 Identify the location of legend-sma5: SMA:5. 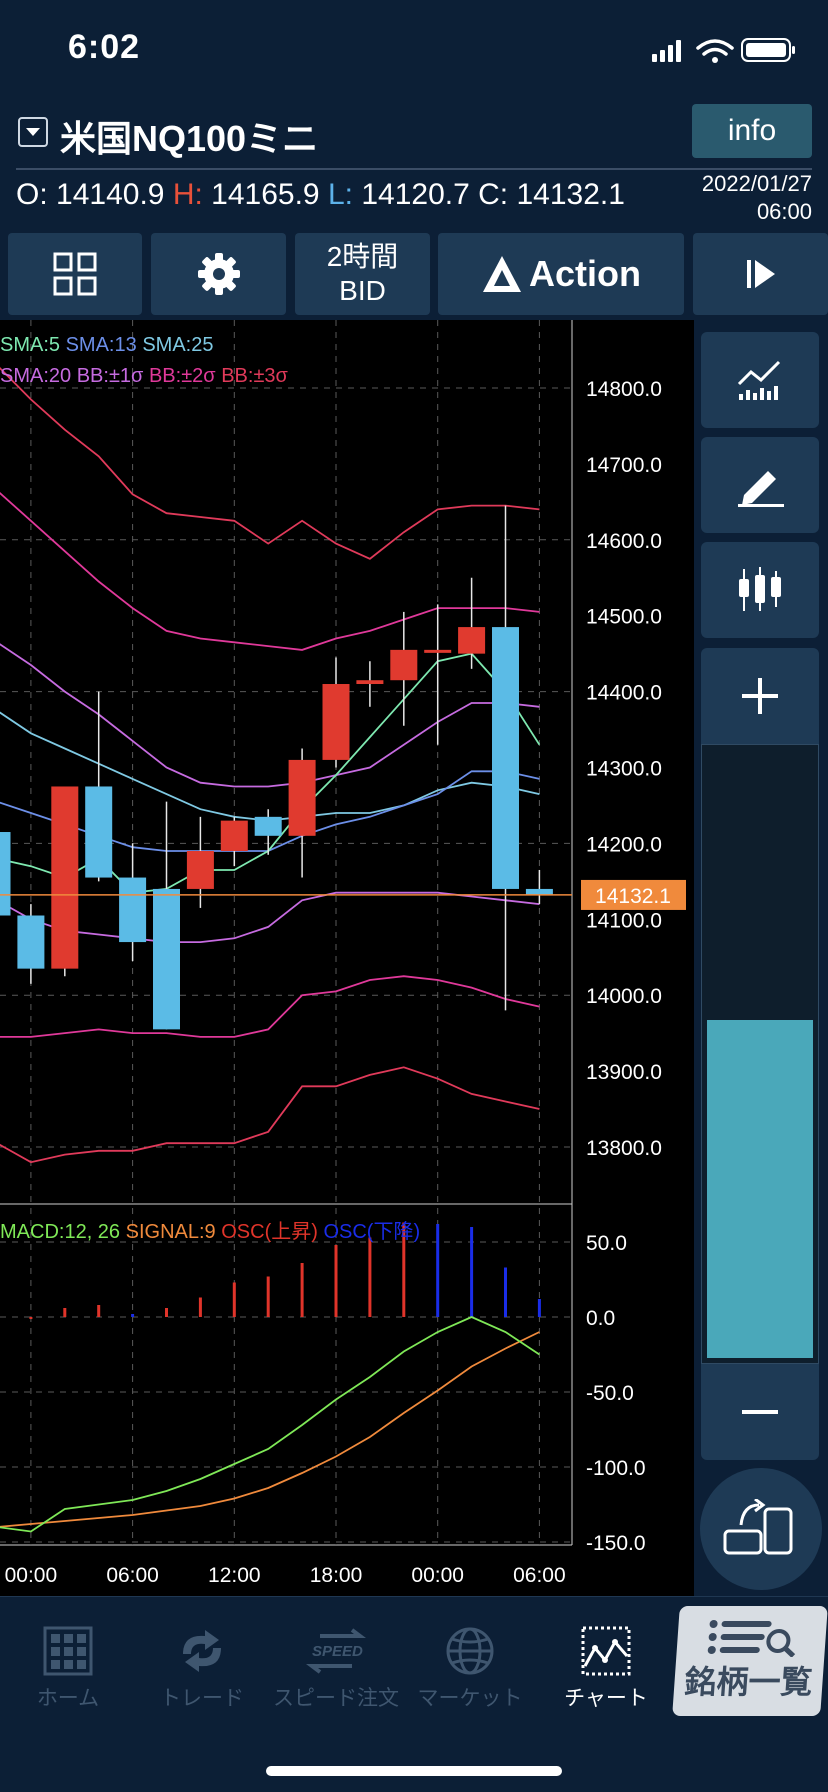
(30, 345).